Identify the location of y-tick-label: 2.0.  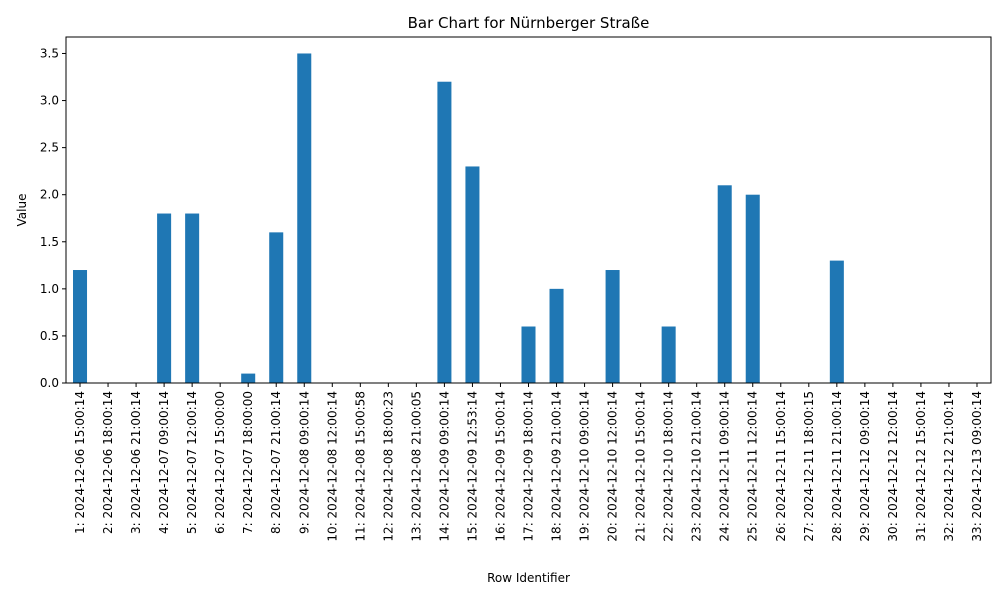
(49, 195).